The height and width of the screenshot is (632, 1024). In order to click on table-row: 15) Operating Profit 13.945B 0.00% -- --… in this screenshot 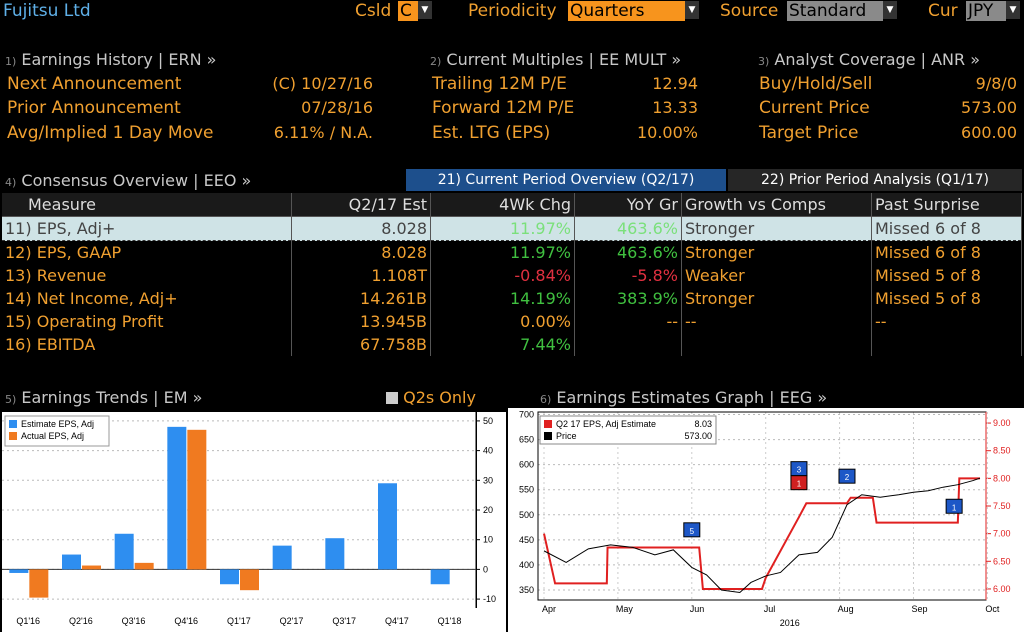, I will do `click(512, 321)`.